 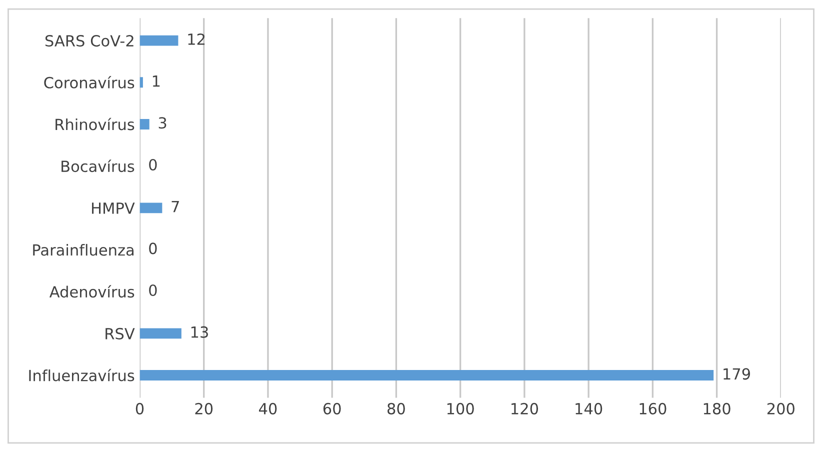 I want to click on y-tick-label: RSV, so click(x=120, y=334).